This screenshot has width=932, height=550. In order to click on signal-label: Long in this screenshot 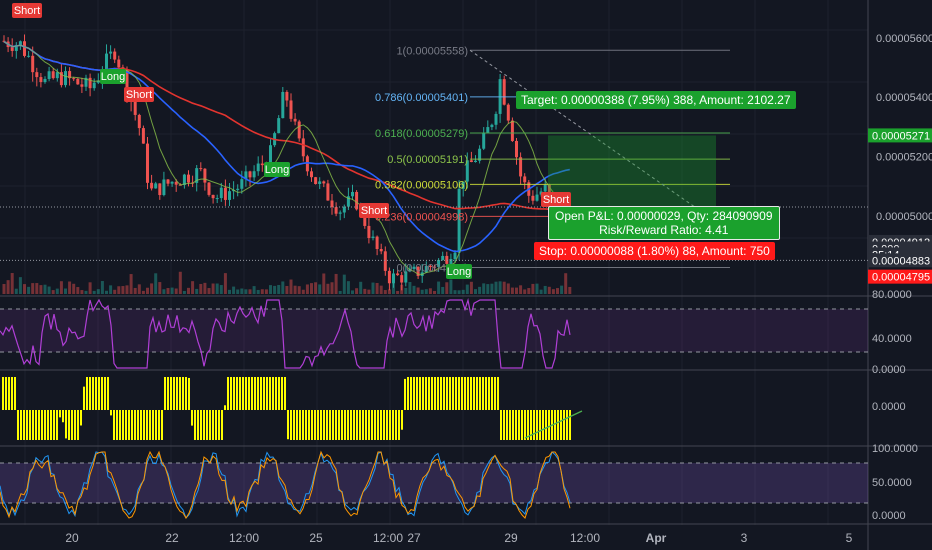, I will do `click(459, 272)`.